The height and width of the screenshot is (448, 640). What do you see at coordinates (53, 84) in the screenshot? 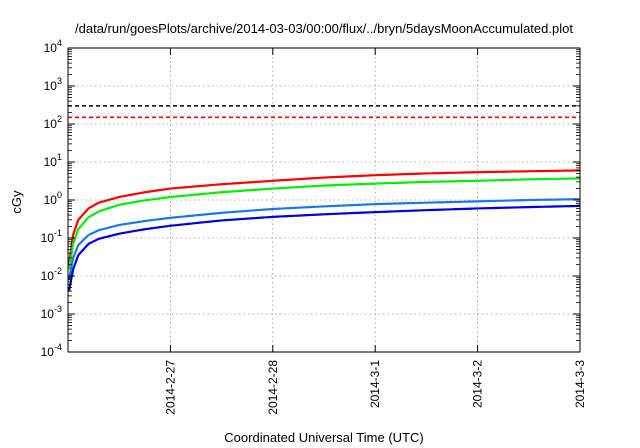
I see `y-tick-label: 10³` at bounding box center [53, 84].